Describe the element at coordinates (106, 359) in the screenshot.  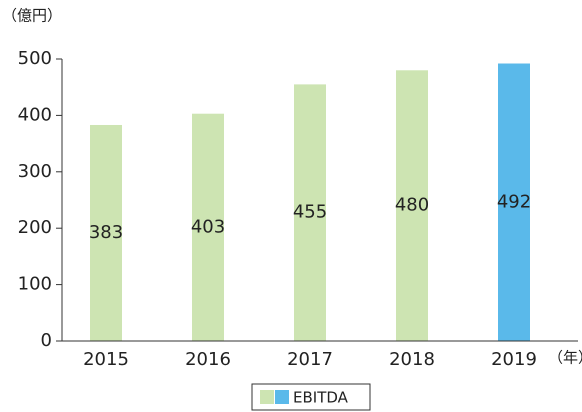
I see `x-tick-label: 2015` at that location.